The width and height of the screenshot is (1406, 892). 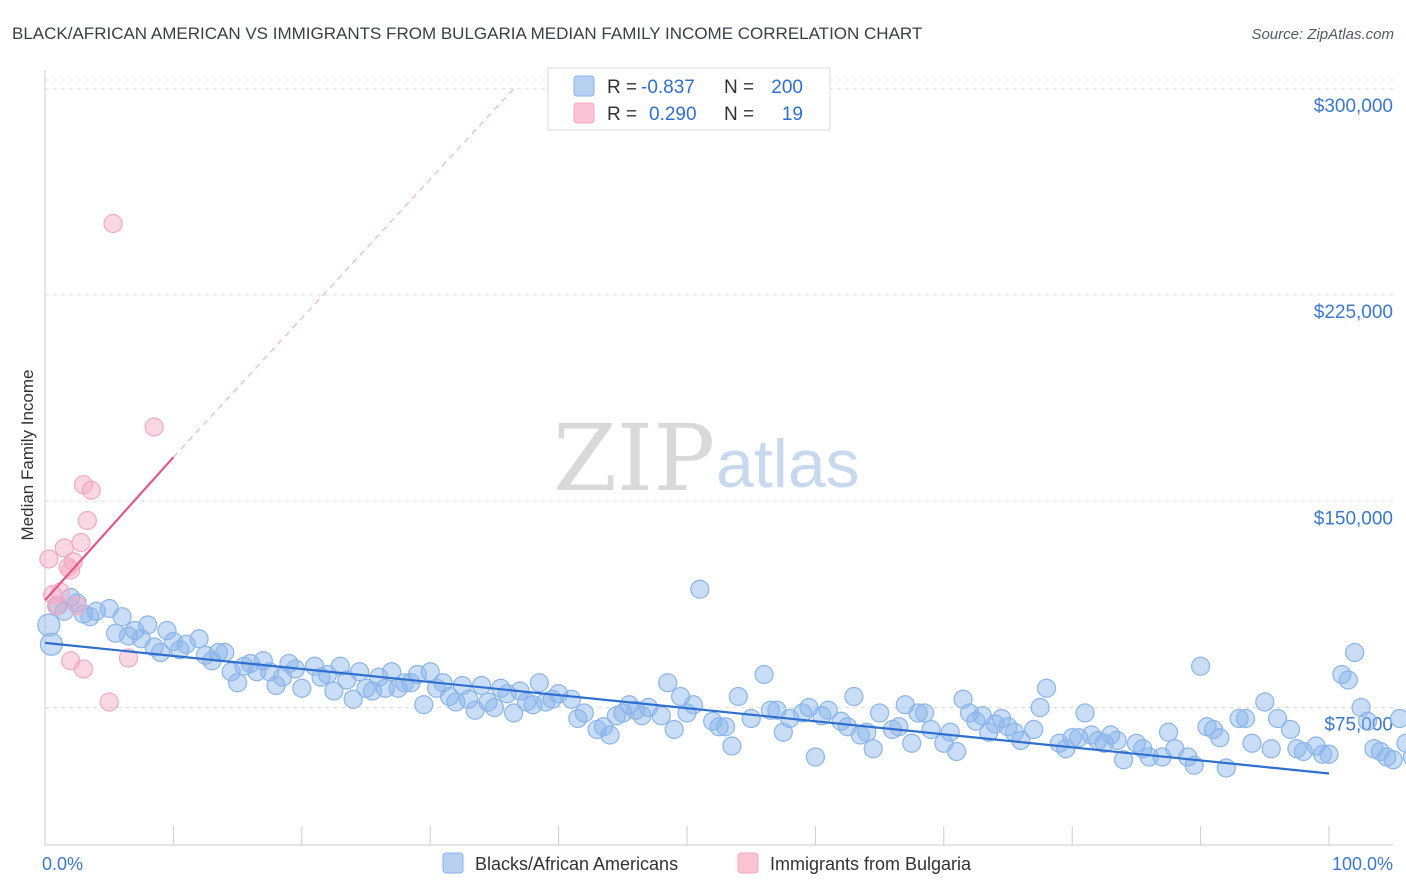 I want to click on stats-n-label-1: N =, so click(x=739, y=114).